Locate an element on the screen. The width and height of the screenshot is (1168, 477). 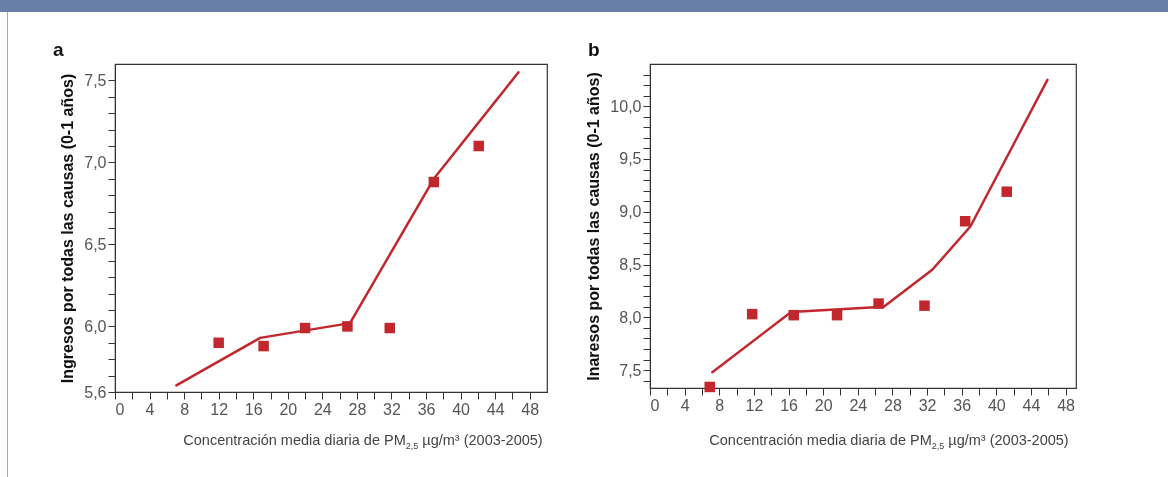
y-axis-title: Ingresos por todas las causas (0-1 años) is located at coordinates (68, 228).